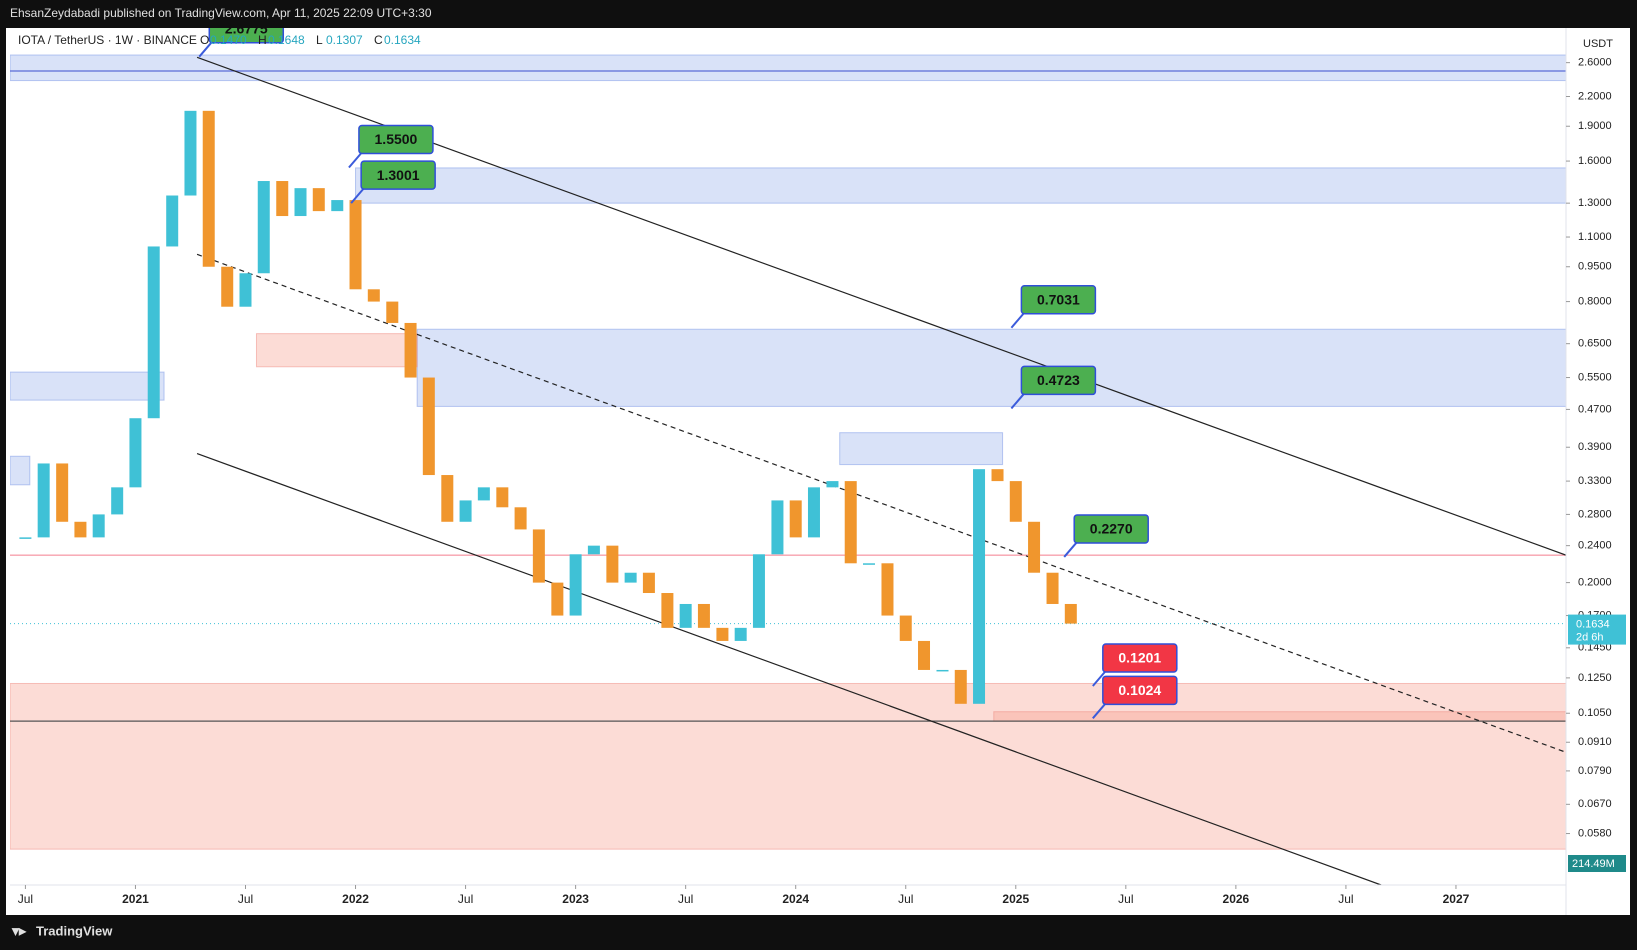 Image resolution: width=1637 pixels, height=950 pixels. What do you see at coordinates (795, 899) in the screenshot?
I see `x-tick-label: 2024` at bounding box center [795, 899].